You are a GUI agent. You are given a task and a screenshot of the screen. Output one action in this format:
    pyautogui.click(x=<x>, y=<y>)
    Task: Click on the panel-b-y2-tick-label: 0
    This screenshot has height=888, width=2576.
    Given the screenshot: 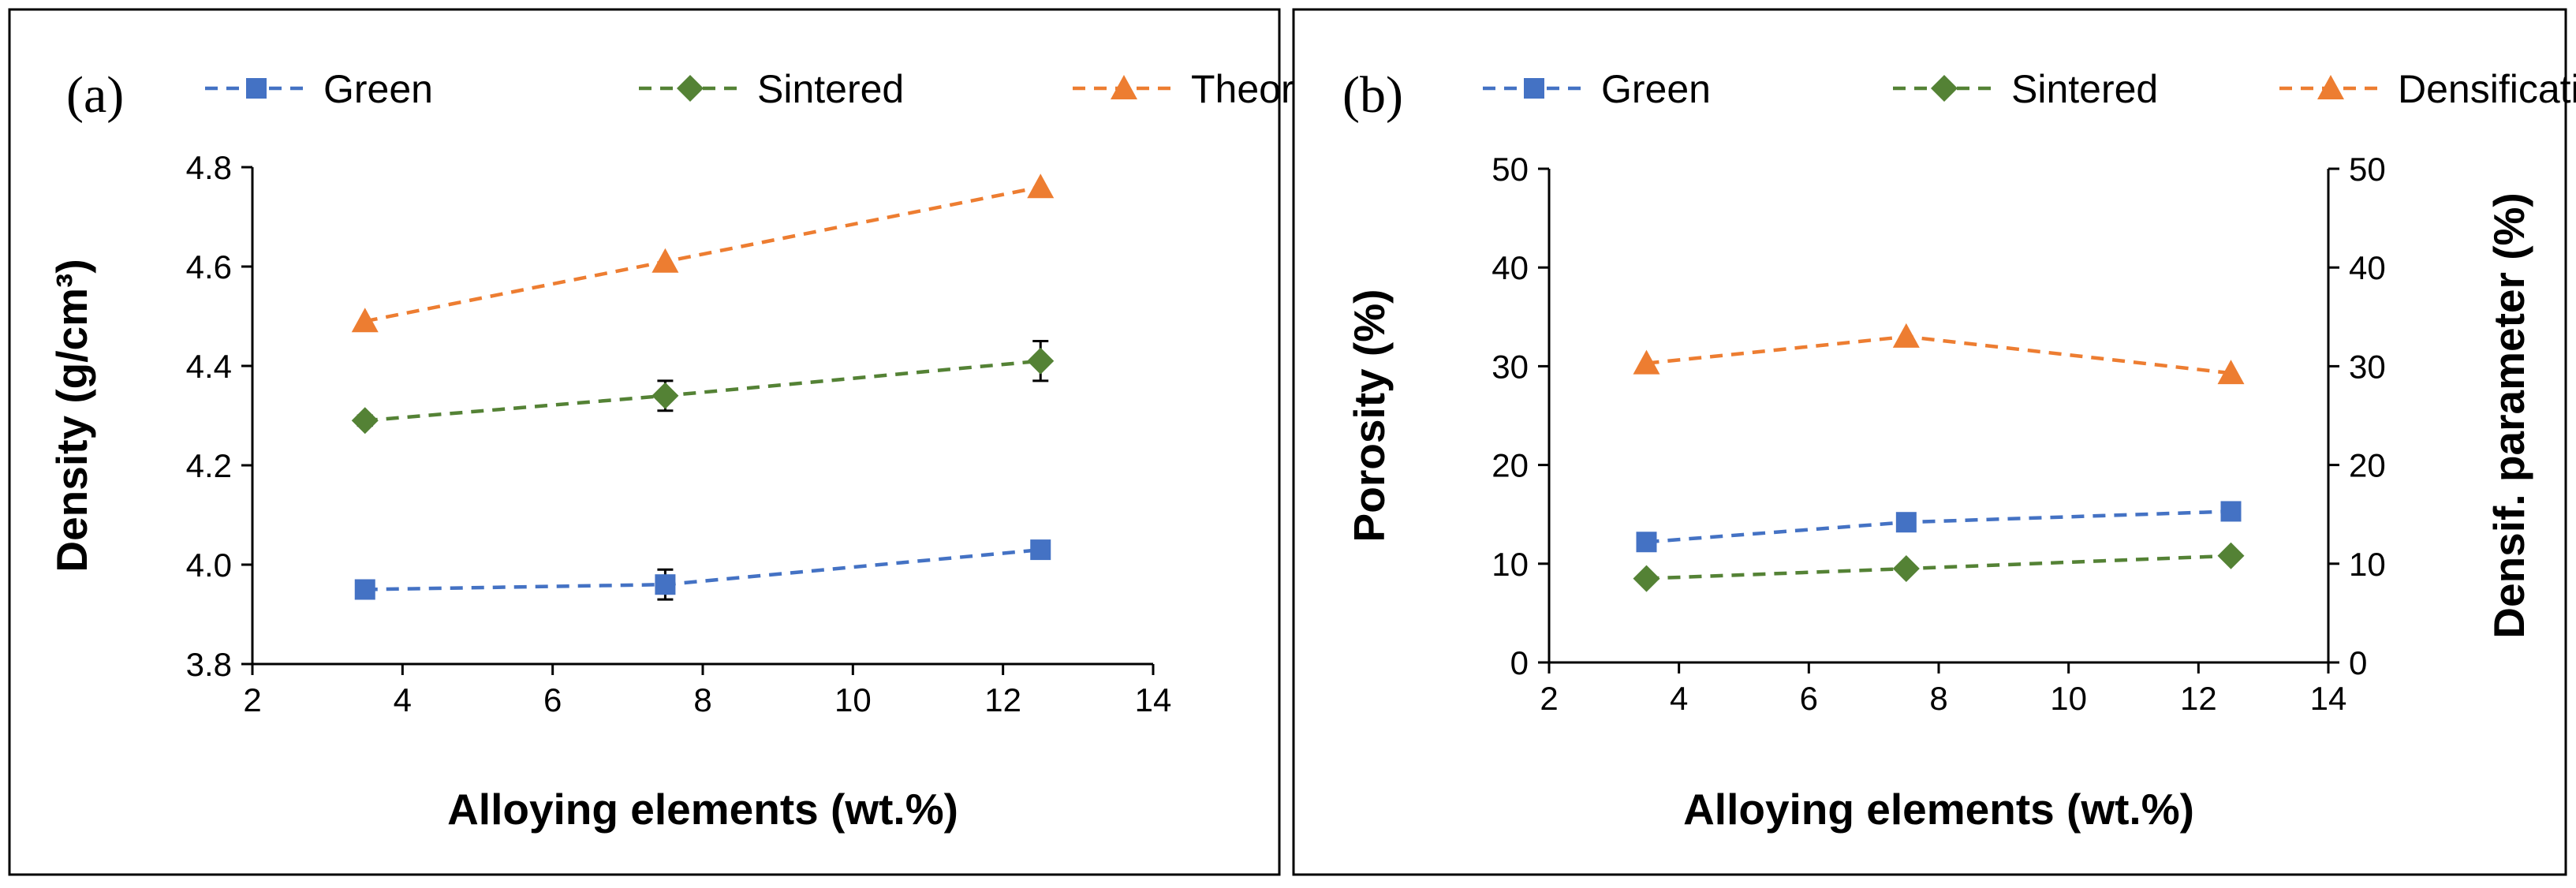 What is the action you would take?
    pyautogui.click(x=2358, y=662)
    